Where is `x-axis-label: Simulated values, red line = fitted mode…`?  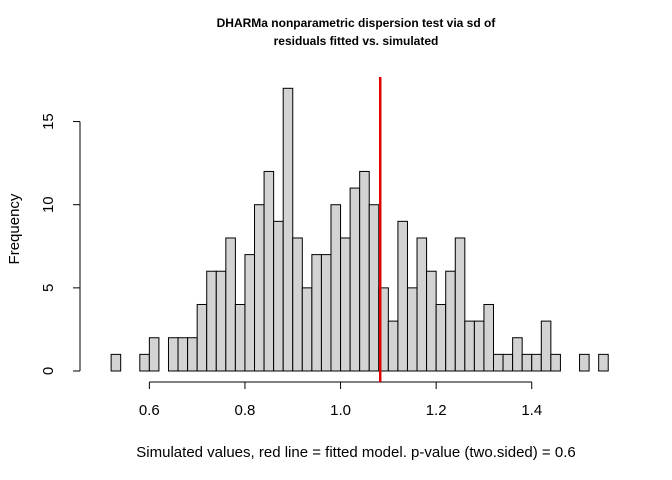 x-axis-label: Simulated values, red line = fitted mode… is located at coordinates (355, 452).